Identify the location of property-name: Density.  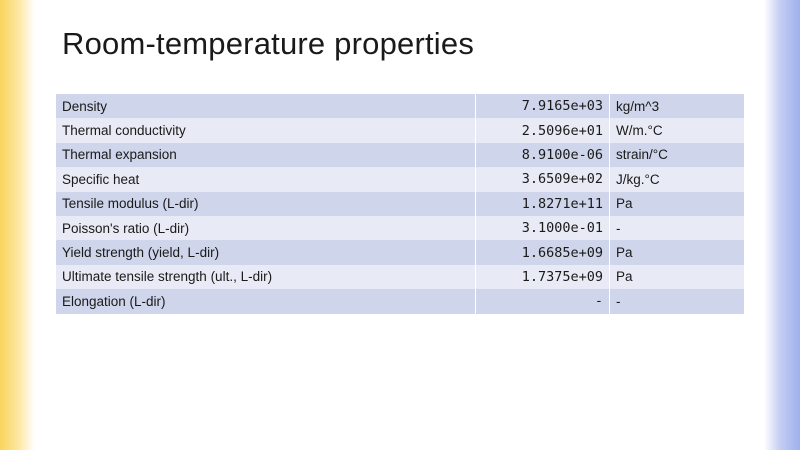
(265, 106).